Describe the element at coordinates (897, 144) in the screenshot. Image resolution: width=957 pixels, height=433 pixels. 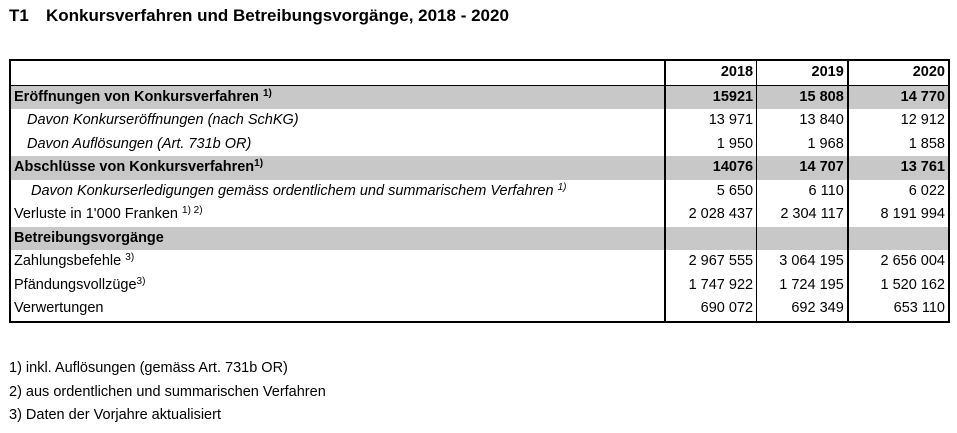
I see `value-cell: 1 858` at that location.